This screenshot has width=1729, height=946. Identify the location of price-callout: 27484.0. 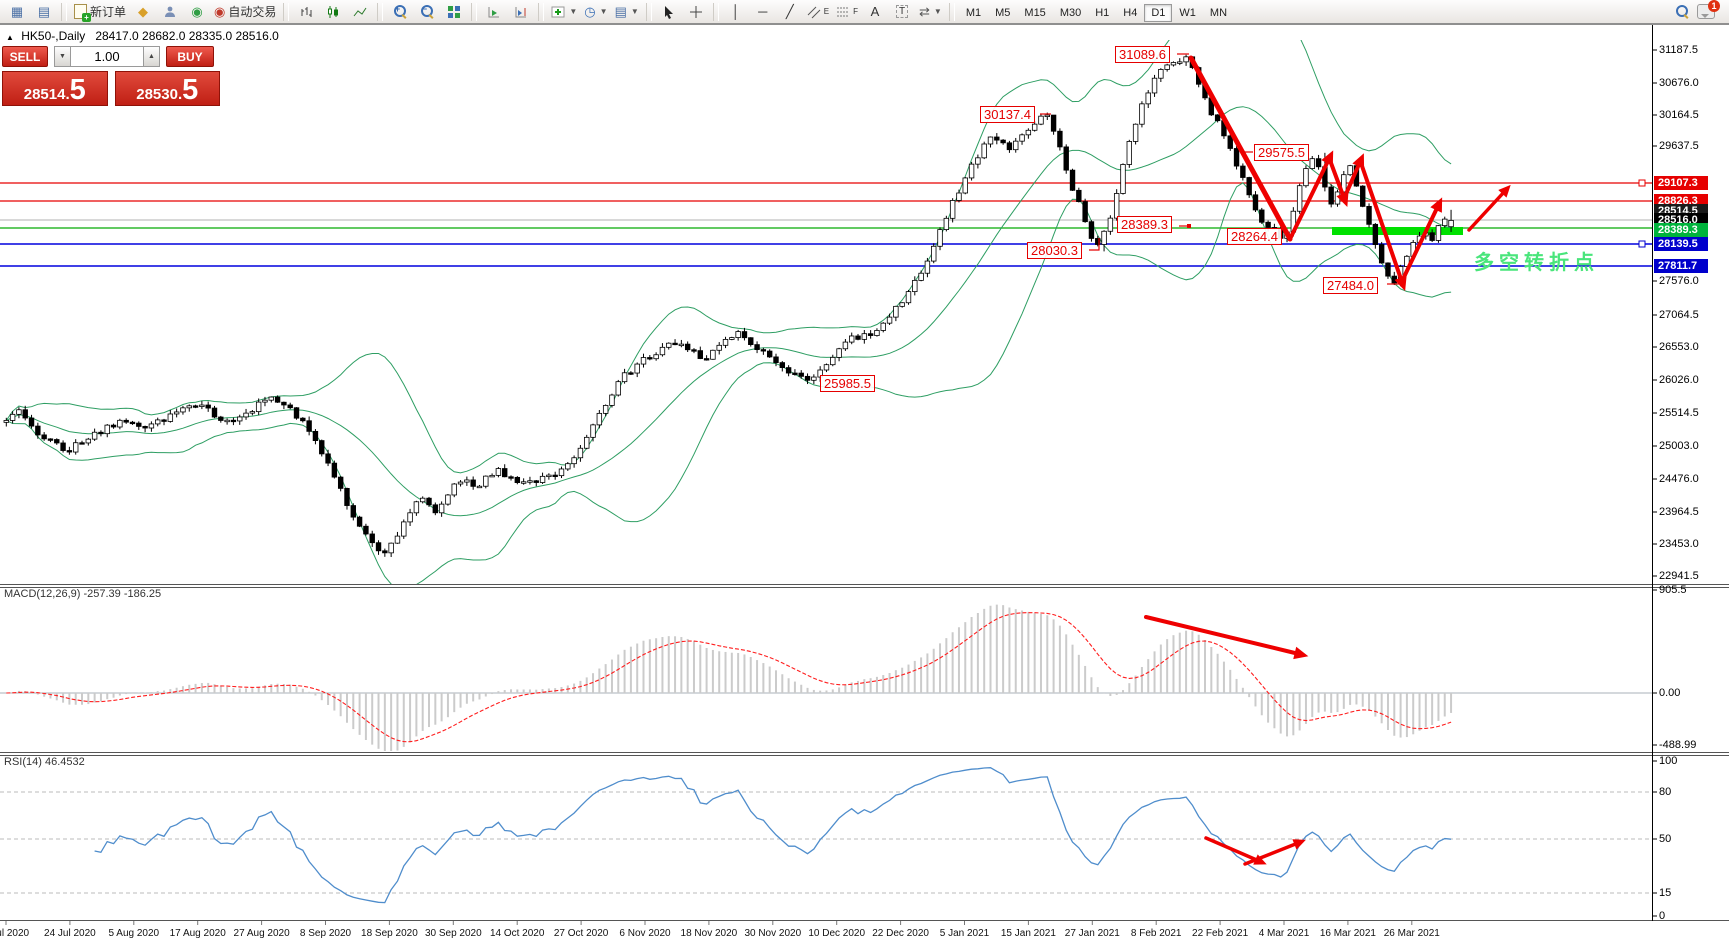
(1350, 285).